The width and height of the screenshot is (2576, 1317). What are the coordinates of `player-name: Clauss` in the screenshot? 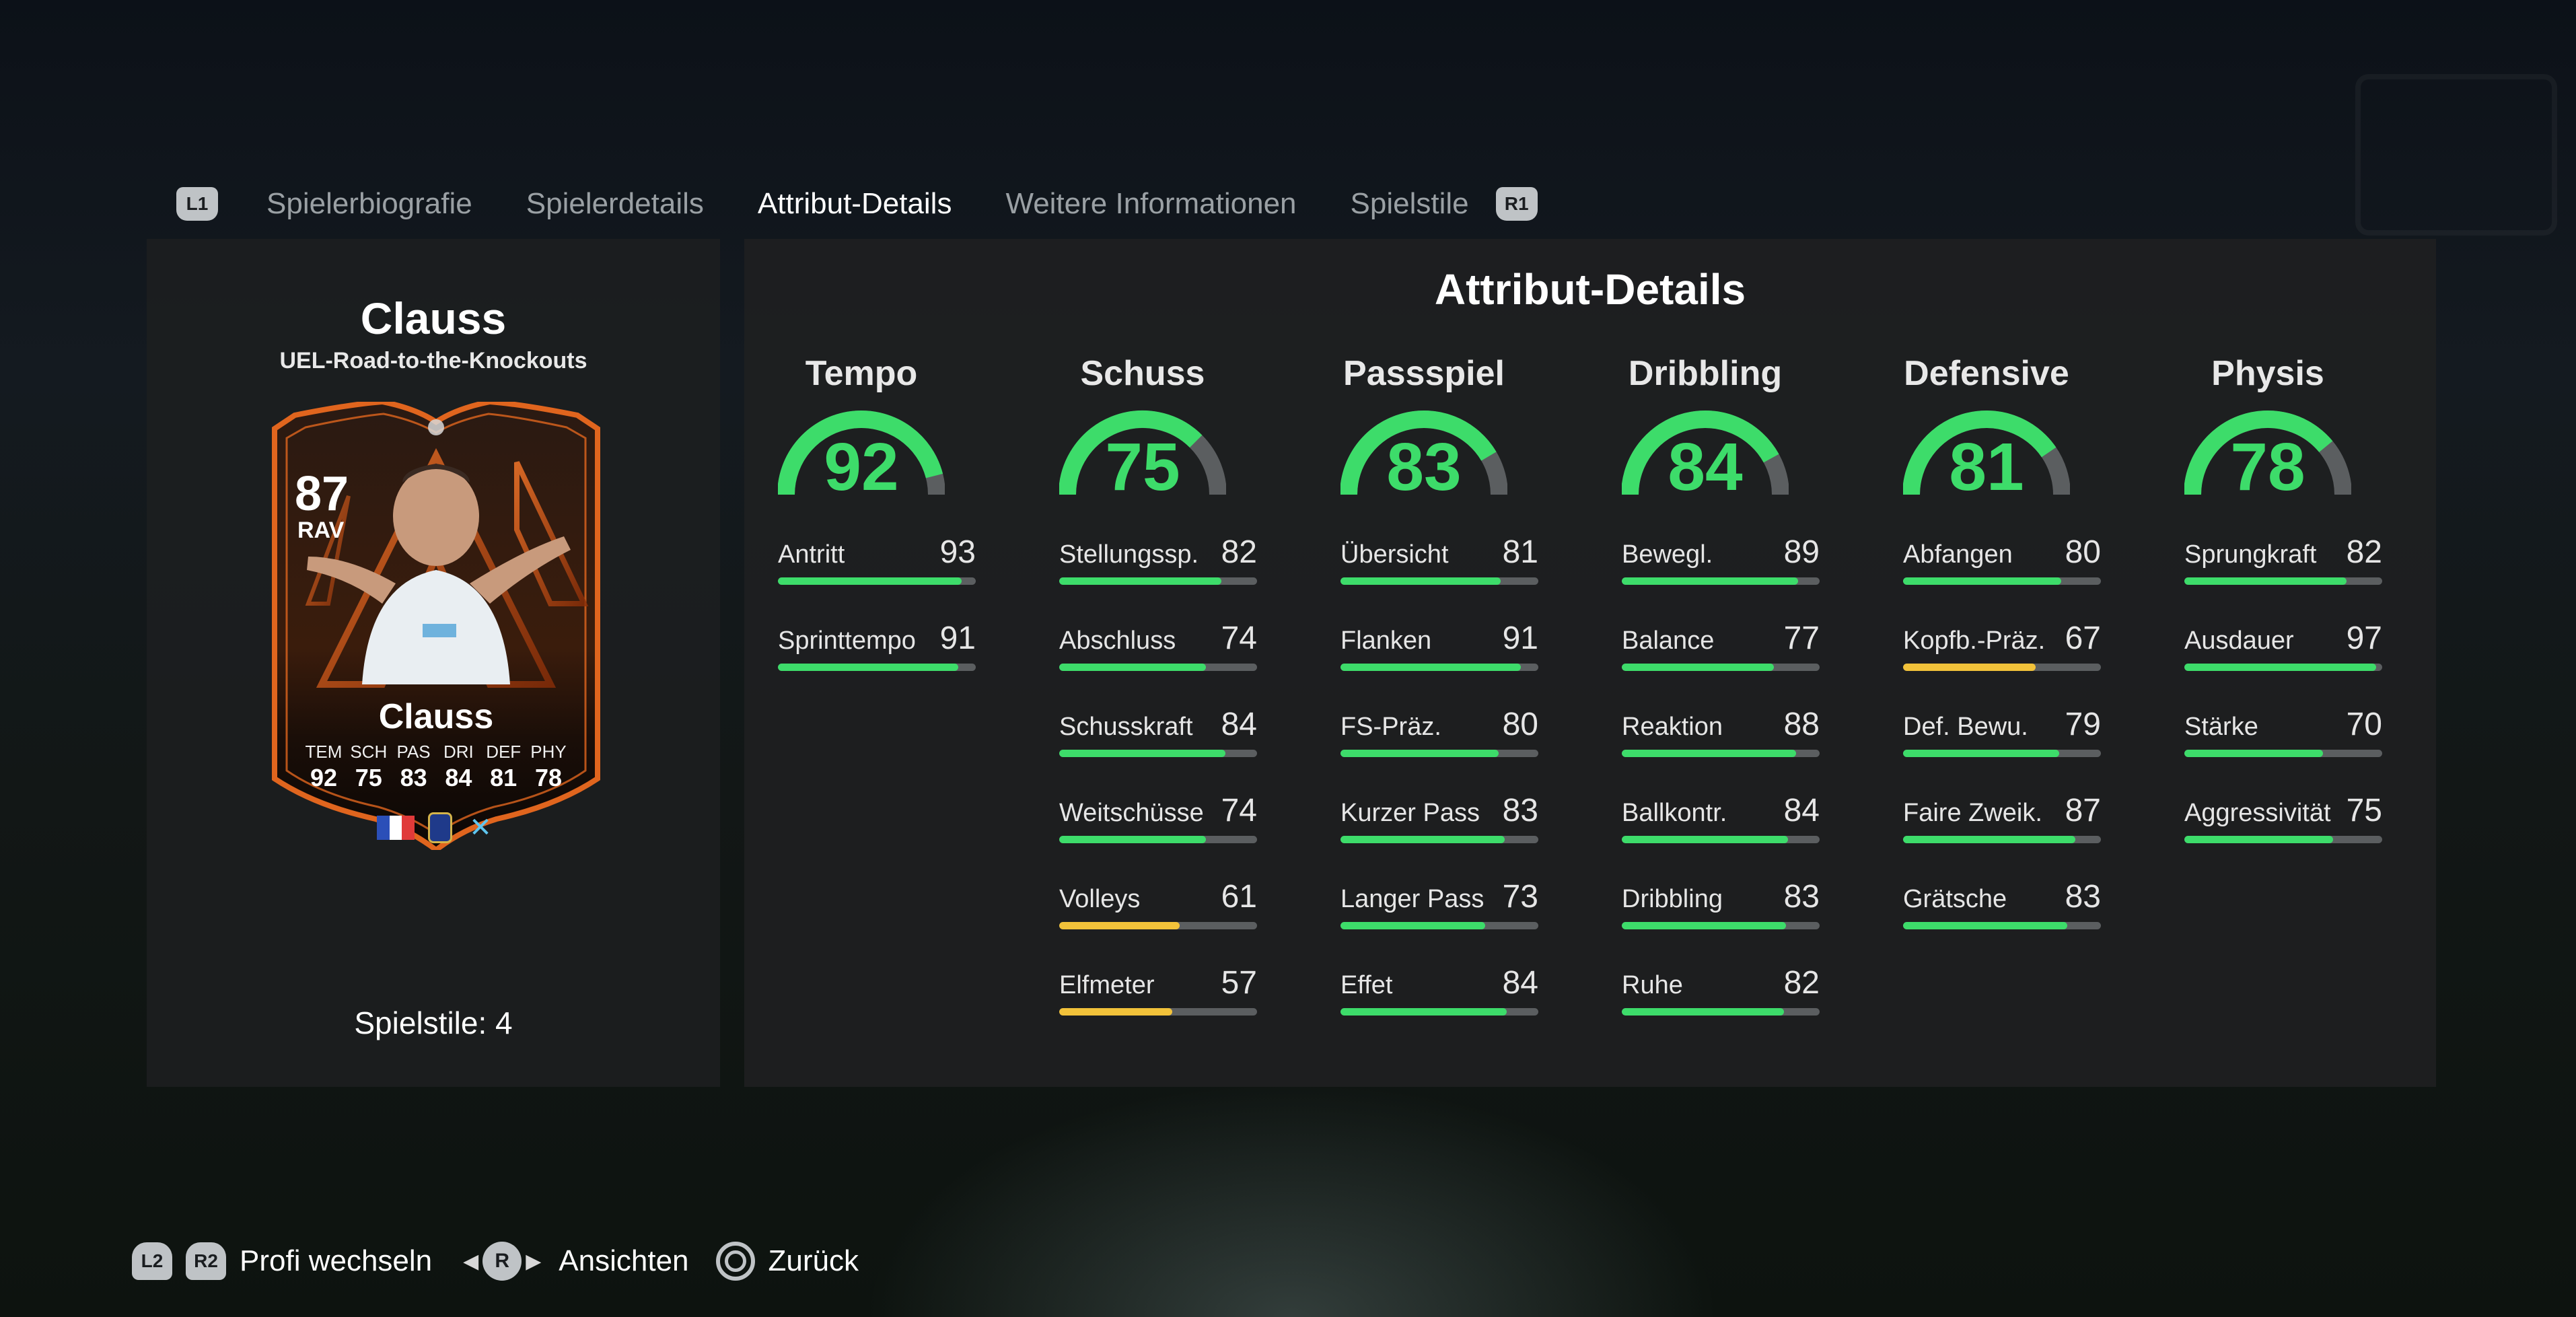 It's located at (433, 318).